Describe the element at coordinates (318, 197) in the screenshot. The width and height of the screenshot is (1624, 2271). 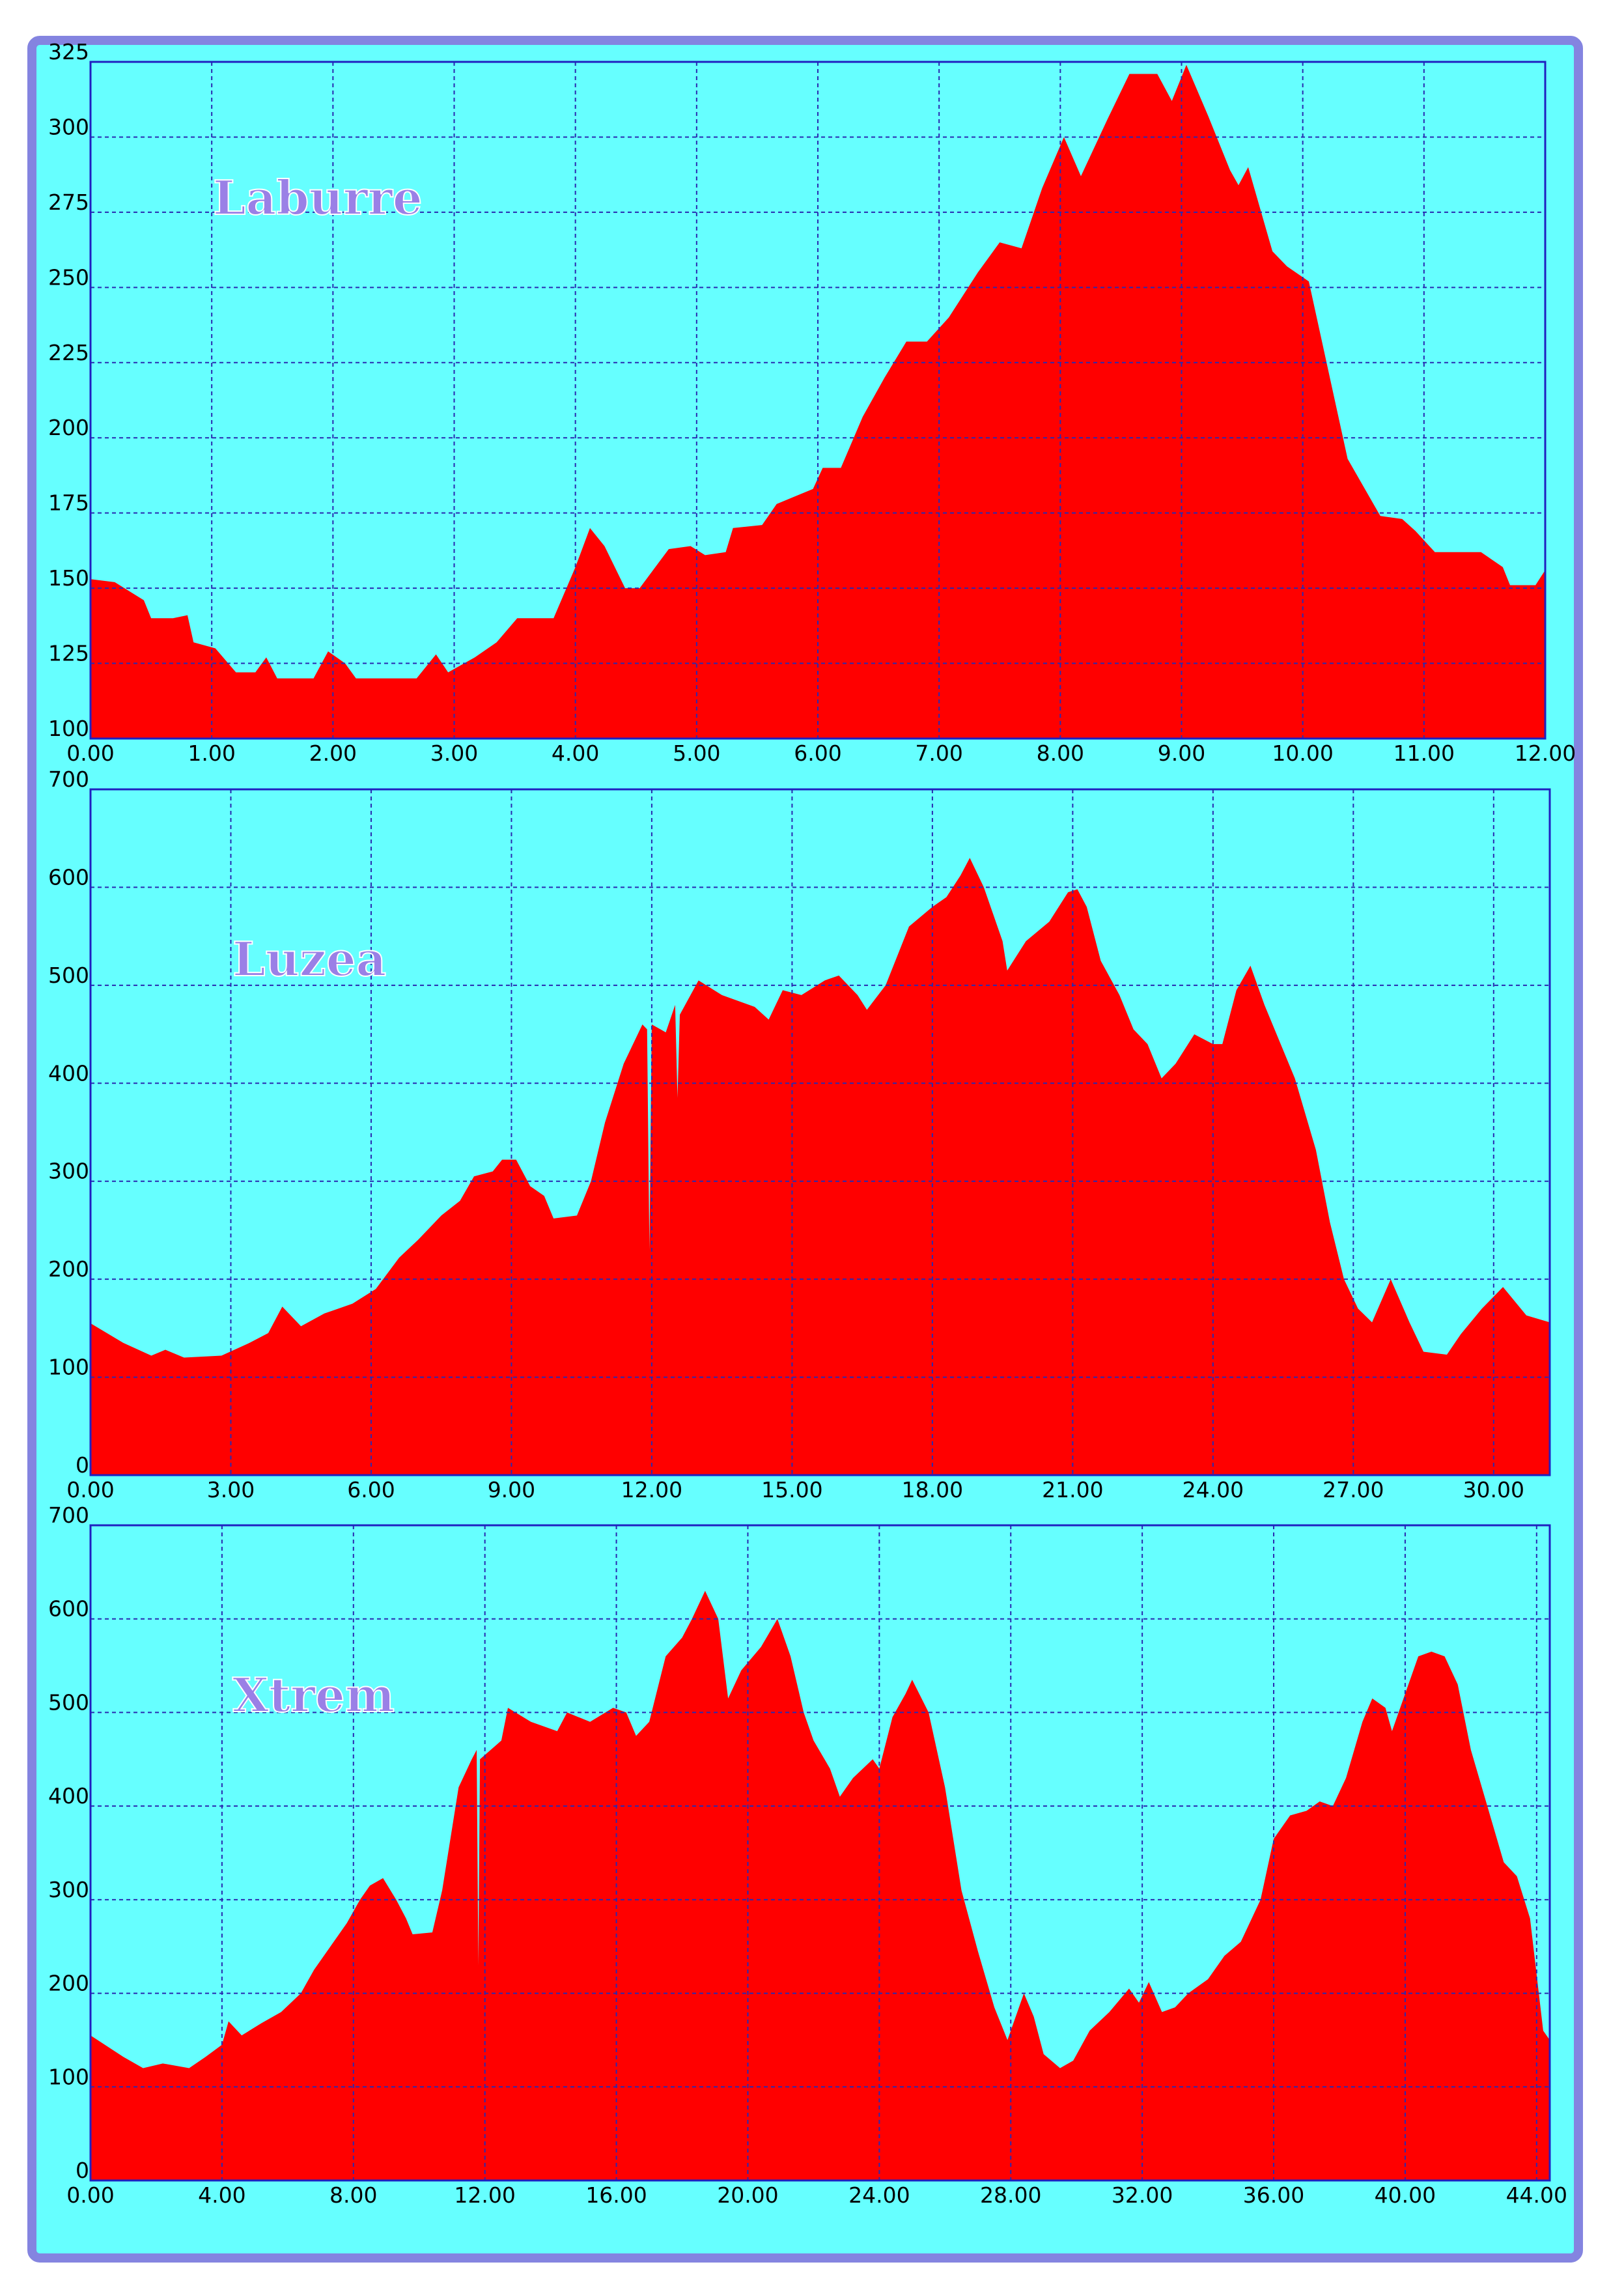
I see `chart-title: Laburre` at that location.